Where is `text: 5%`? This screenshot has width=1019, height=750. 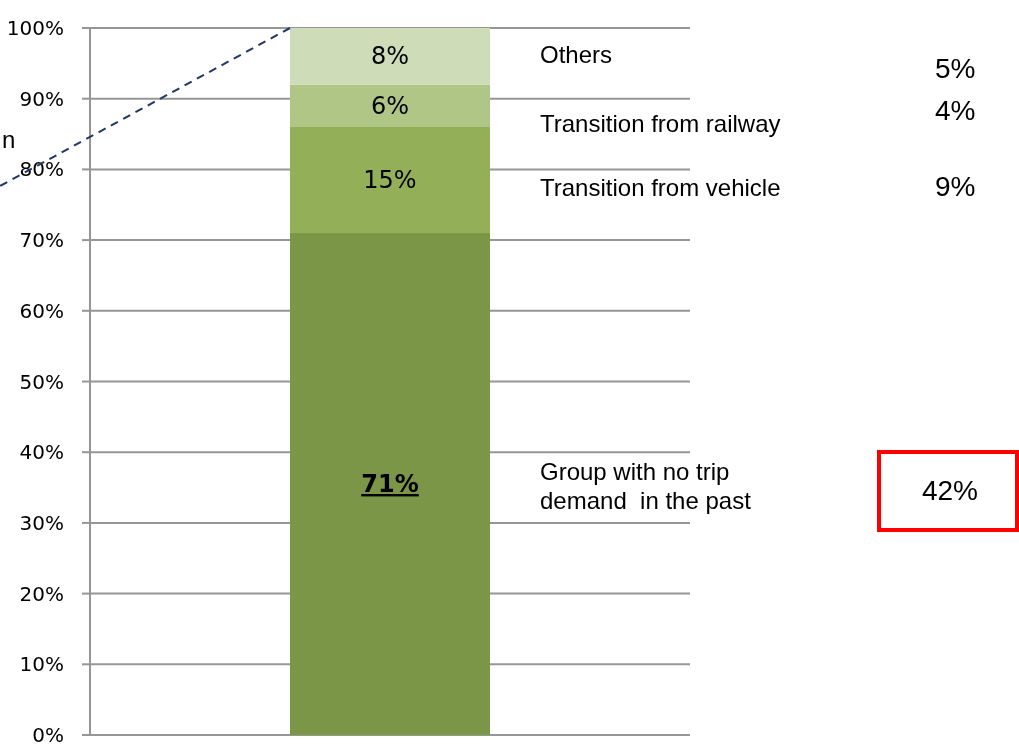
text: 5% is located at coordinates (955, 68).